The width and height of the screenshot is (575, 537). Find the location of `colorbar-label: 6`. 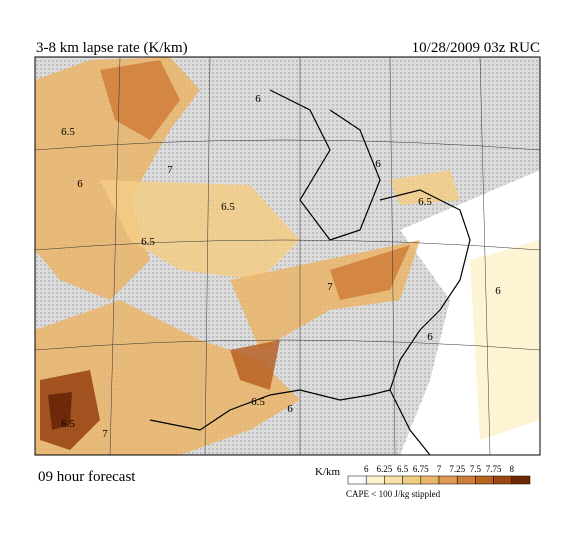

colorbar-label: 6 is located at coordinates (366, 469).